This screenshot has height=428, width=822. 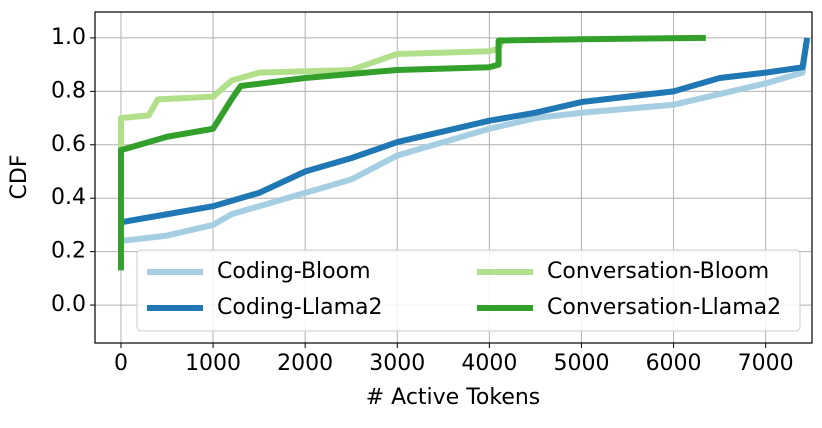 What do you see at coordinates (68, 37) in the screenshot?
I see `y-tick-label: 1.0` at bounding box center [68, 37].